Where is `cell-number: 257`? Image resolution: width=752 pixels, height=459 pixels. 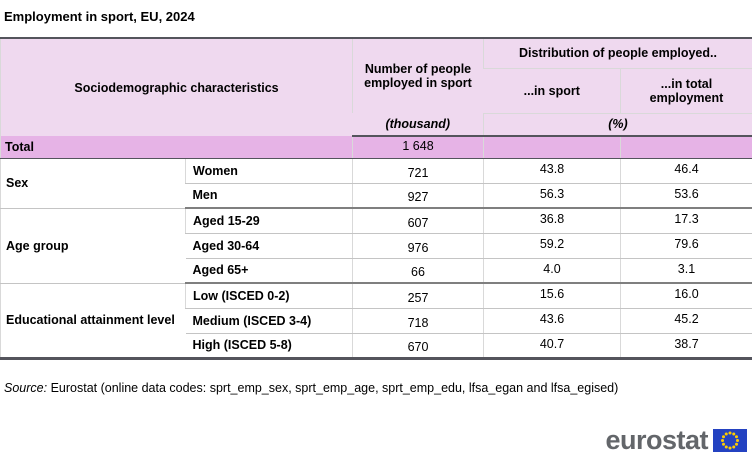 cell-number: 257 is located at coordinates (418, 296).